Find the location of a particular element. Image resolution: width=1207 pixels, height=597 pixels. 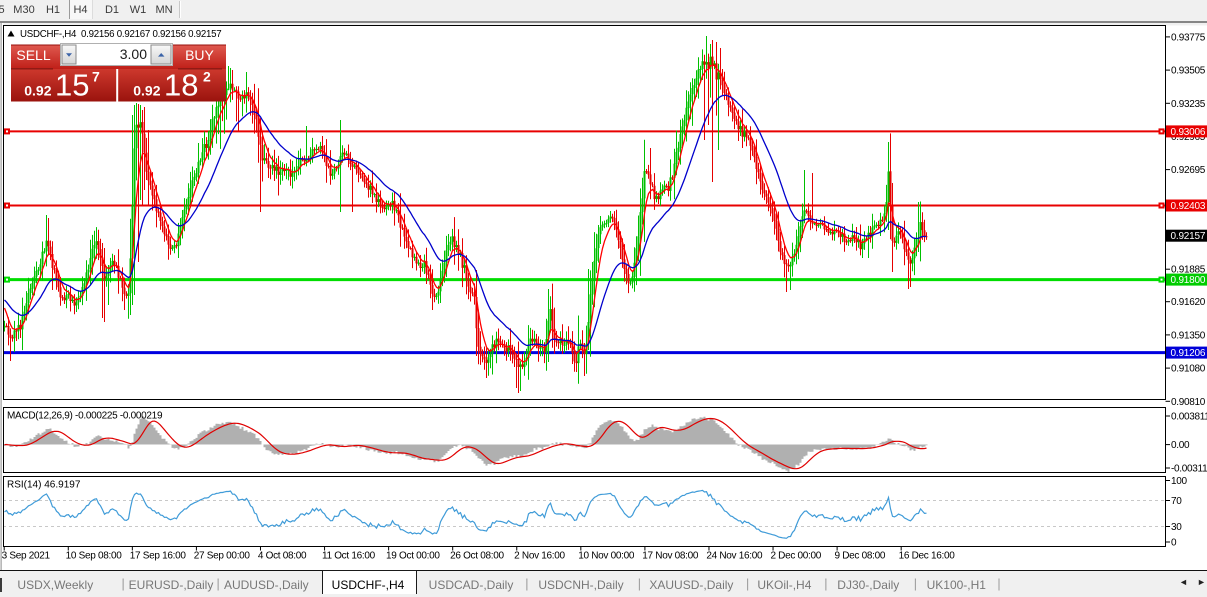

svg-text: 16 Dec 16:00 is located at coordinates (927, 556).